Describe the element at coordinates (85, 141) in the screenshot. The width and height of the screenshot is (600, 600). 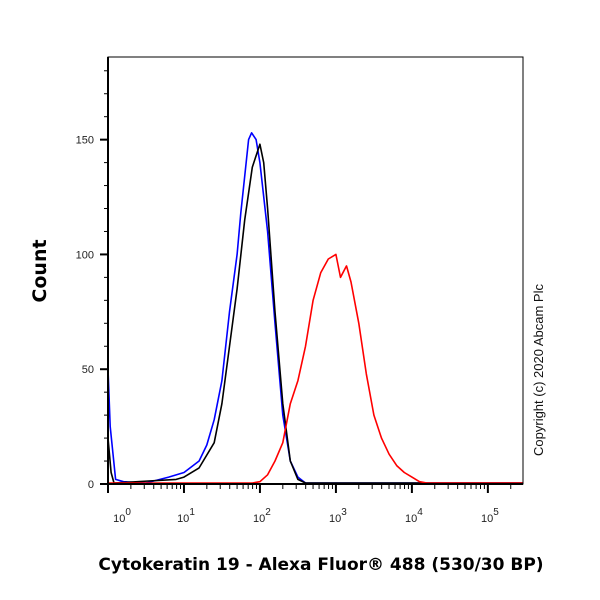
I see `y-tick-label: 150` at that location.